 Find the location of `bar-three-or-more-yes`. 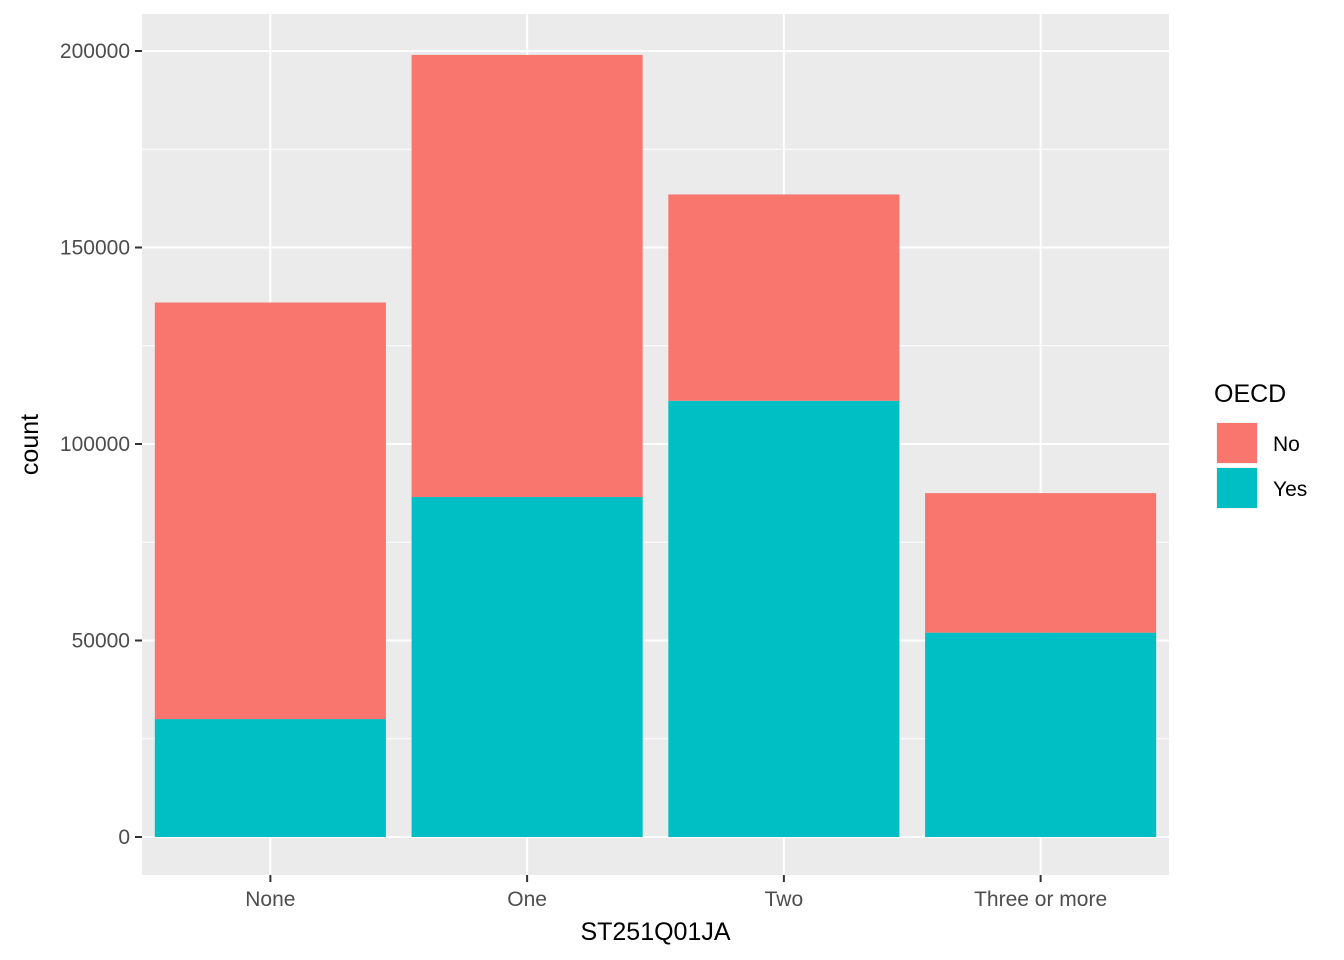

bar-three-or-more-yes is located at coordinates (1041, 734).